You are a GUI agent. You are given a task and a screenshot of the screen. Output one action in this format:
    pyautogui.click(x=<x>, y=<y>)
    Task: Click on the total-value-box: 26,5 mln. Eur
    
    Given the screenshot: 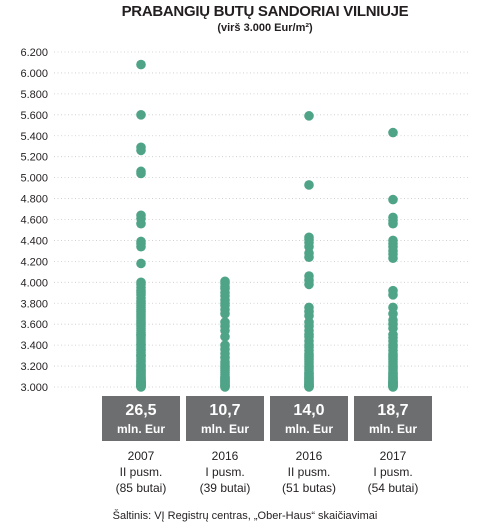 What is the action you would take?
    pyautogui.click(x=141, y=418)
    